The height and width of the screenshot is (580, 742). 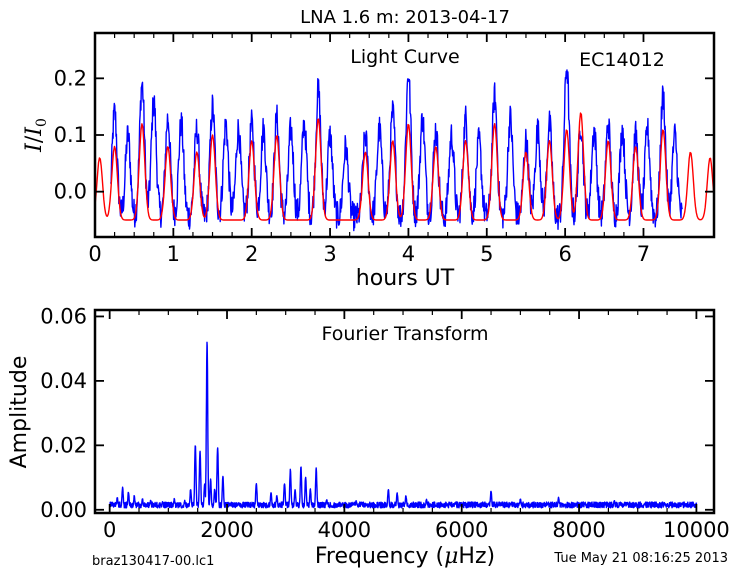 I want to click on fourier-y-axis-label: Amplitude, so click(x=19, y=412).